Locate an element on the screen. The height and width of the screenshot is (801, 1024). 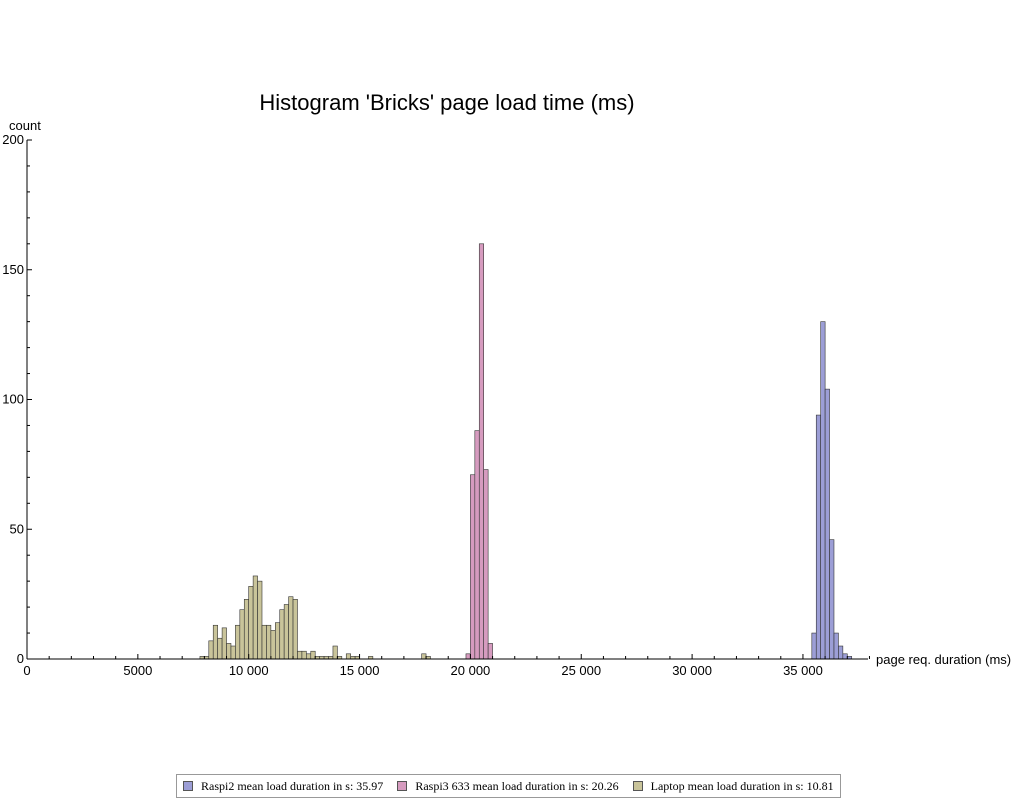
x-tick-label: 35 000 is located at coordinates (803, 670).